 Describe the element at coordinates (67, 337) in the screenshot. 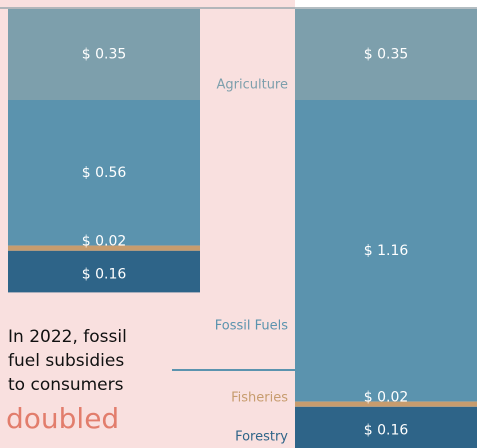

I see `annotation: In 2022, fossil` at that location.